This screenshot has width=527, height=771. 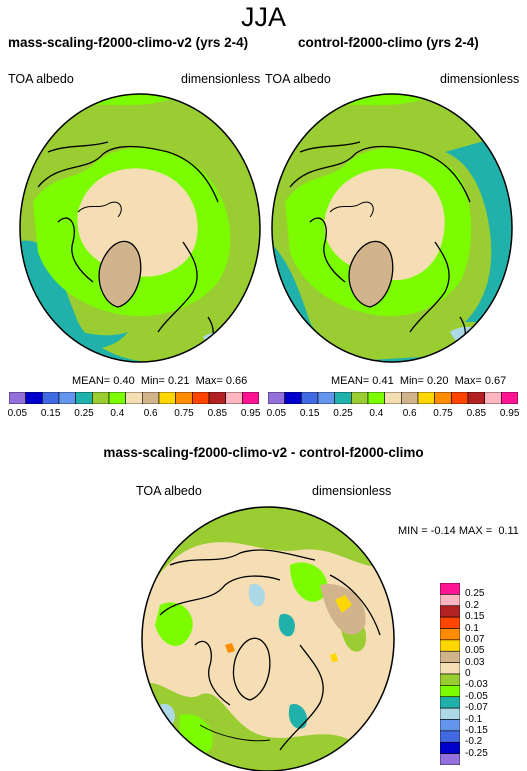 I want to click on panel-1-colorbar-labels: 0.05 0.15 0.25 0.4 0.6 0.75 0.85 0.95, so click(x=134, y=413).